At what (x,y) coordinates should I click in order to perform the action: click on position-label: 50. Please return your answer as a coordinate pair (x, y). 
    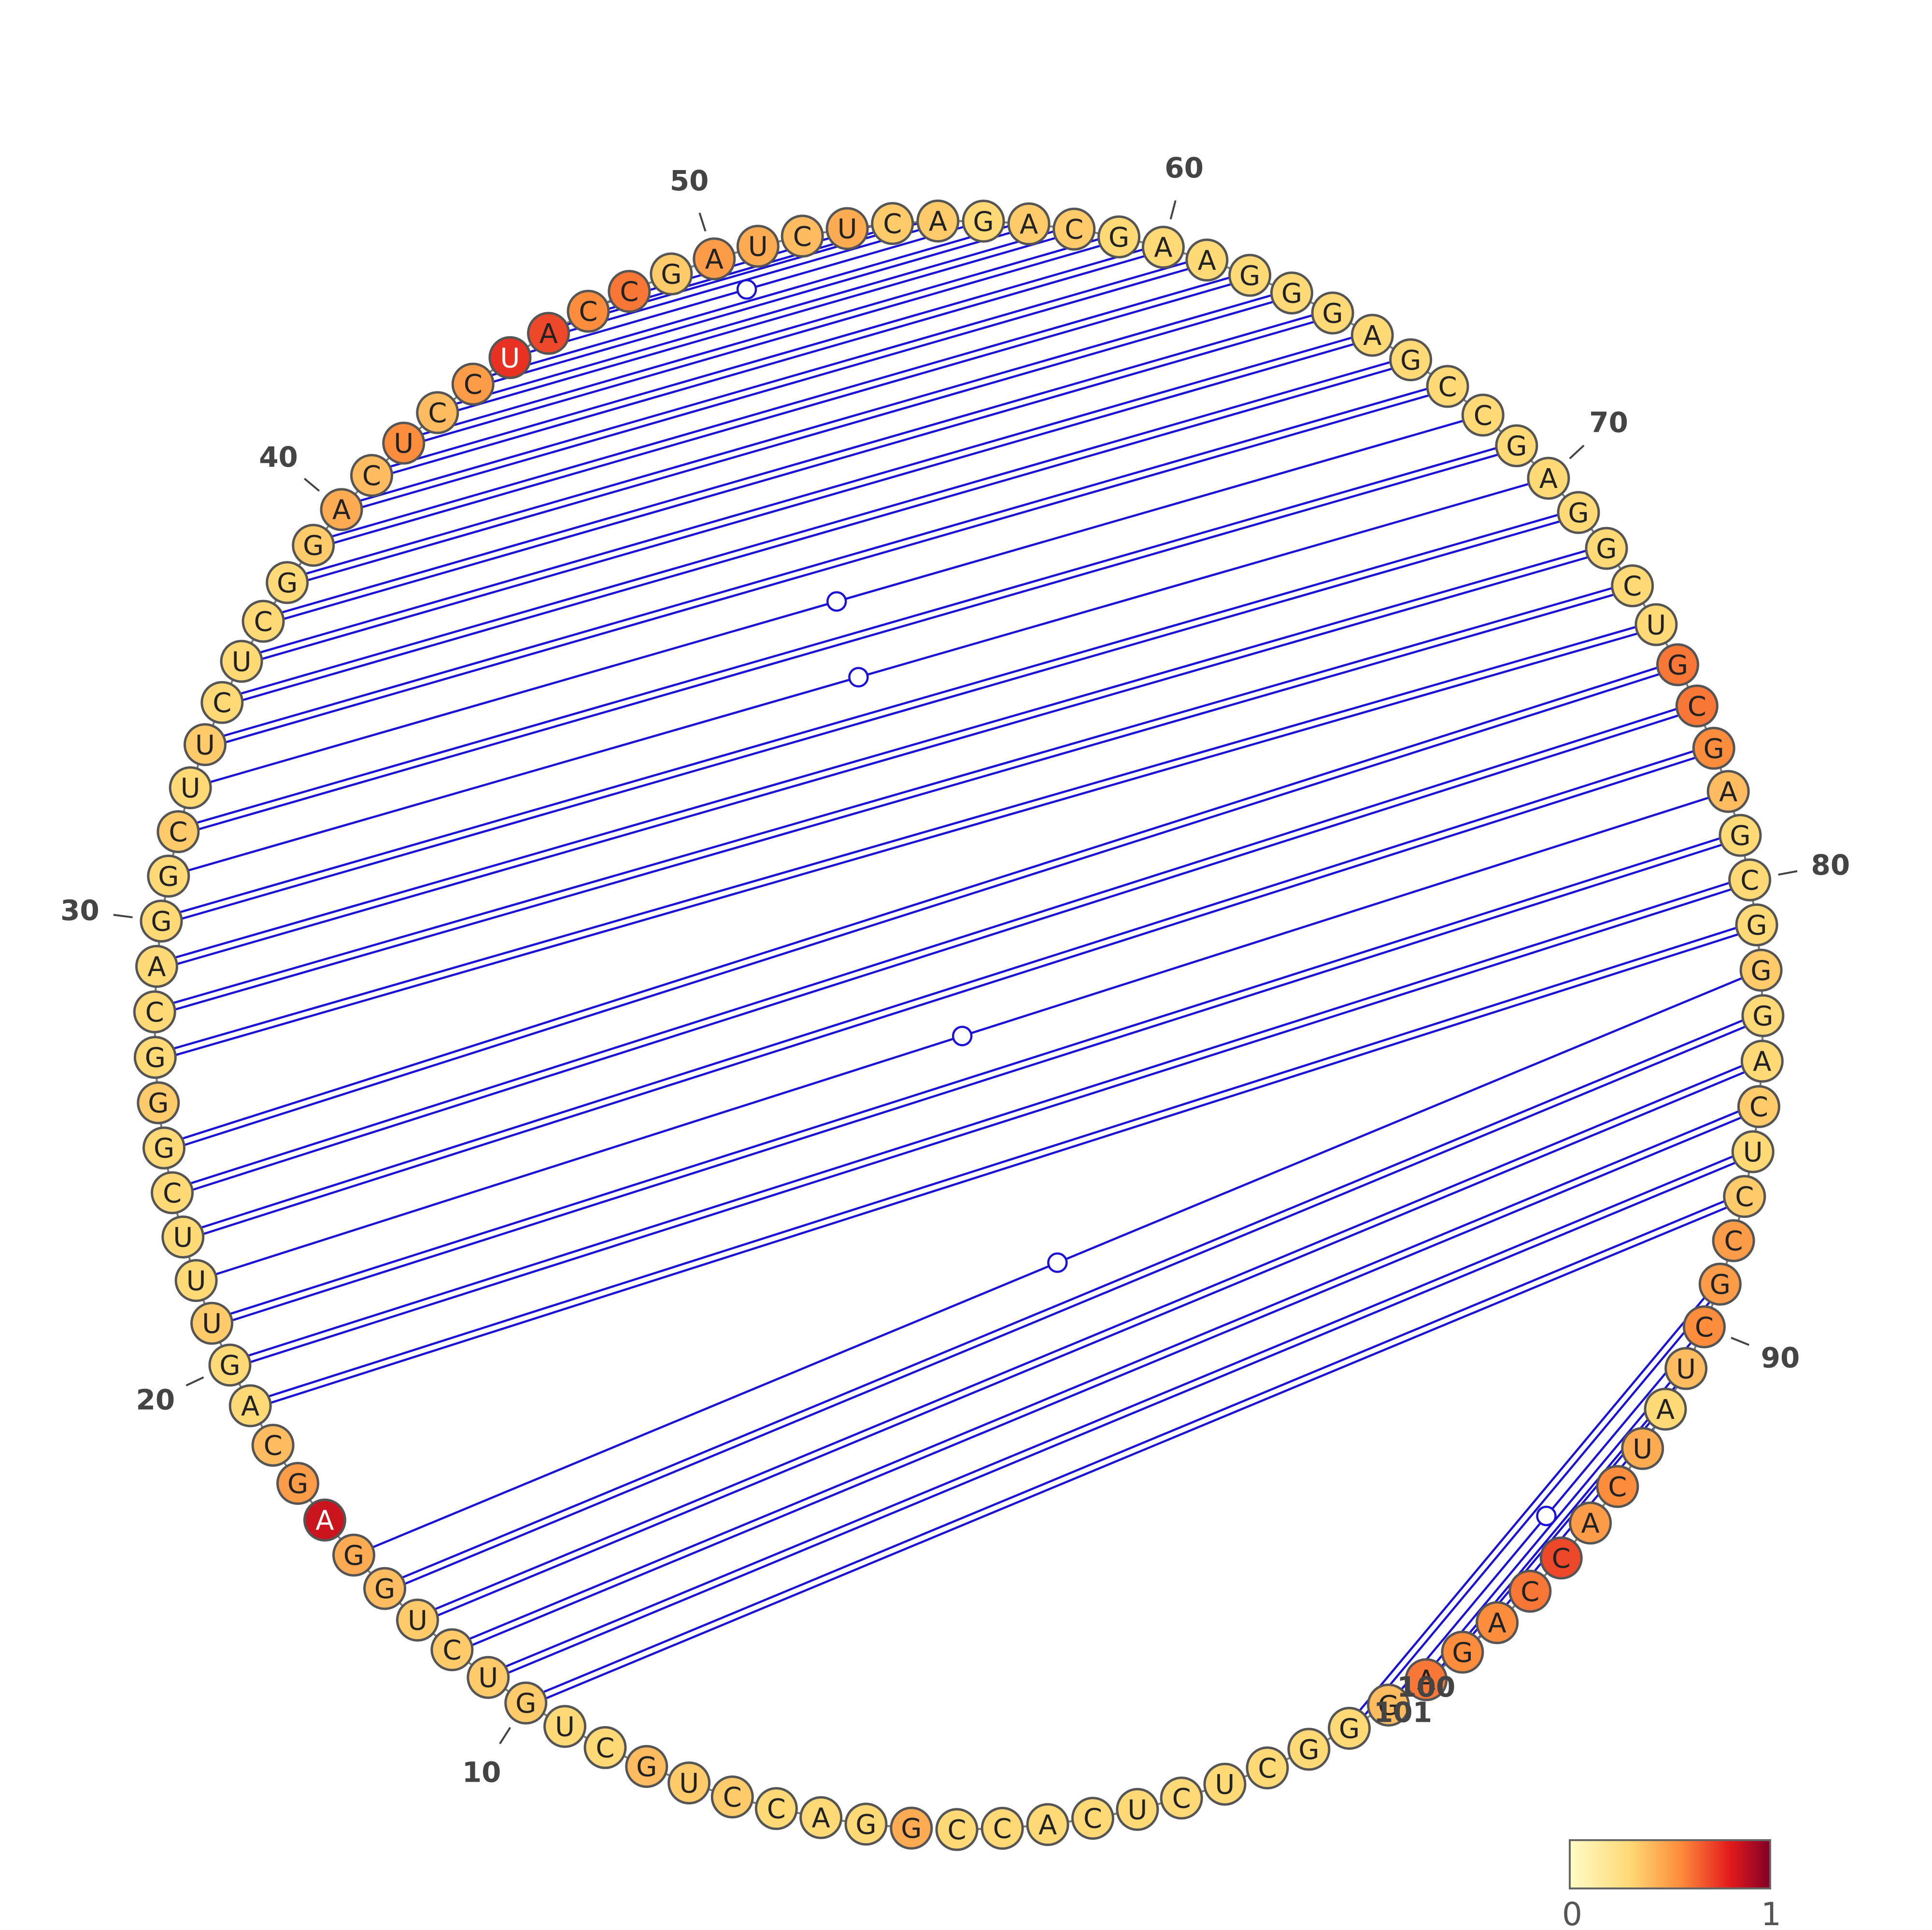
    Looking at the image, I should click on (689, 180).